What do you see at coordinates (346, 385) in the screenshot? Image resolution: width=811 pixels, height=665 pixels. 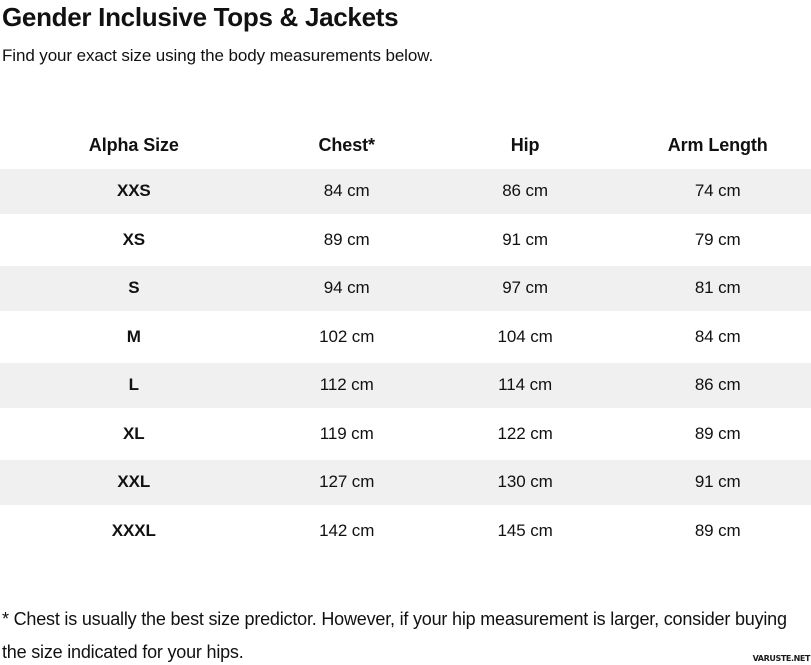 I see `chest-cell: 112 cm` at bounding box center [346, 385].